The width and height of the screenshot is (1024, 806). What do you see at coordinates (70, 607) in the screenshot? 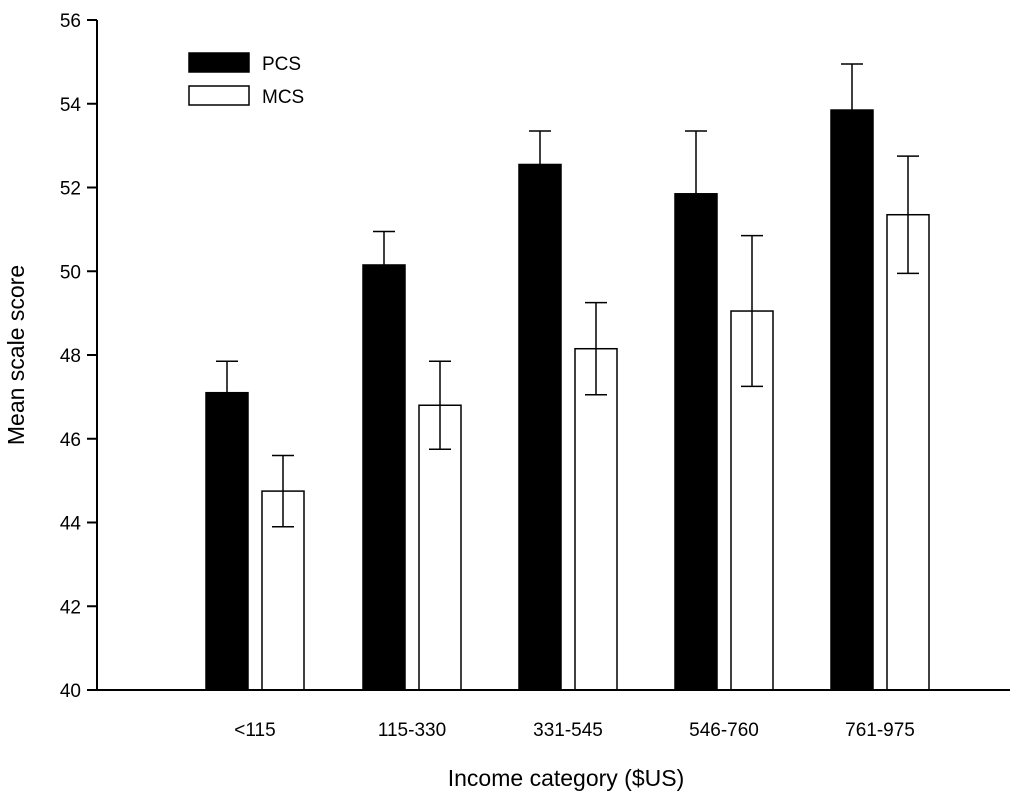
I see `y-tick-label: 42` at bounding box center [70, 607].